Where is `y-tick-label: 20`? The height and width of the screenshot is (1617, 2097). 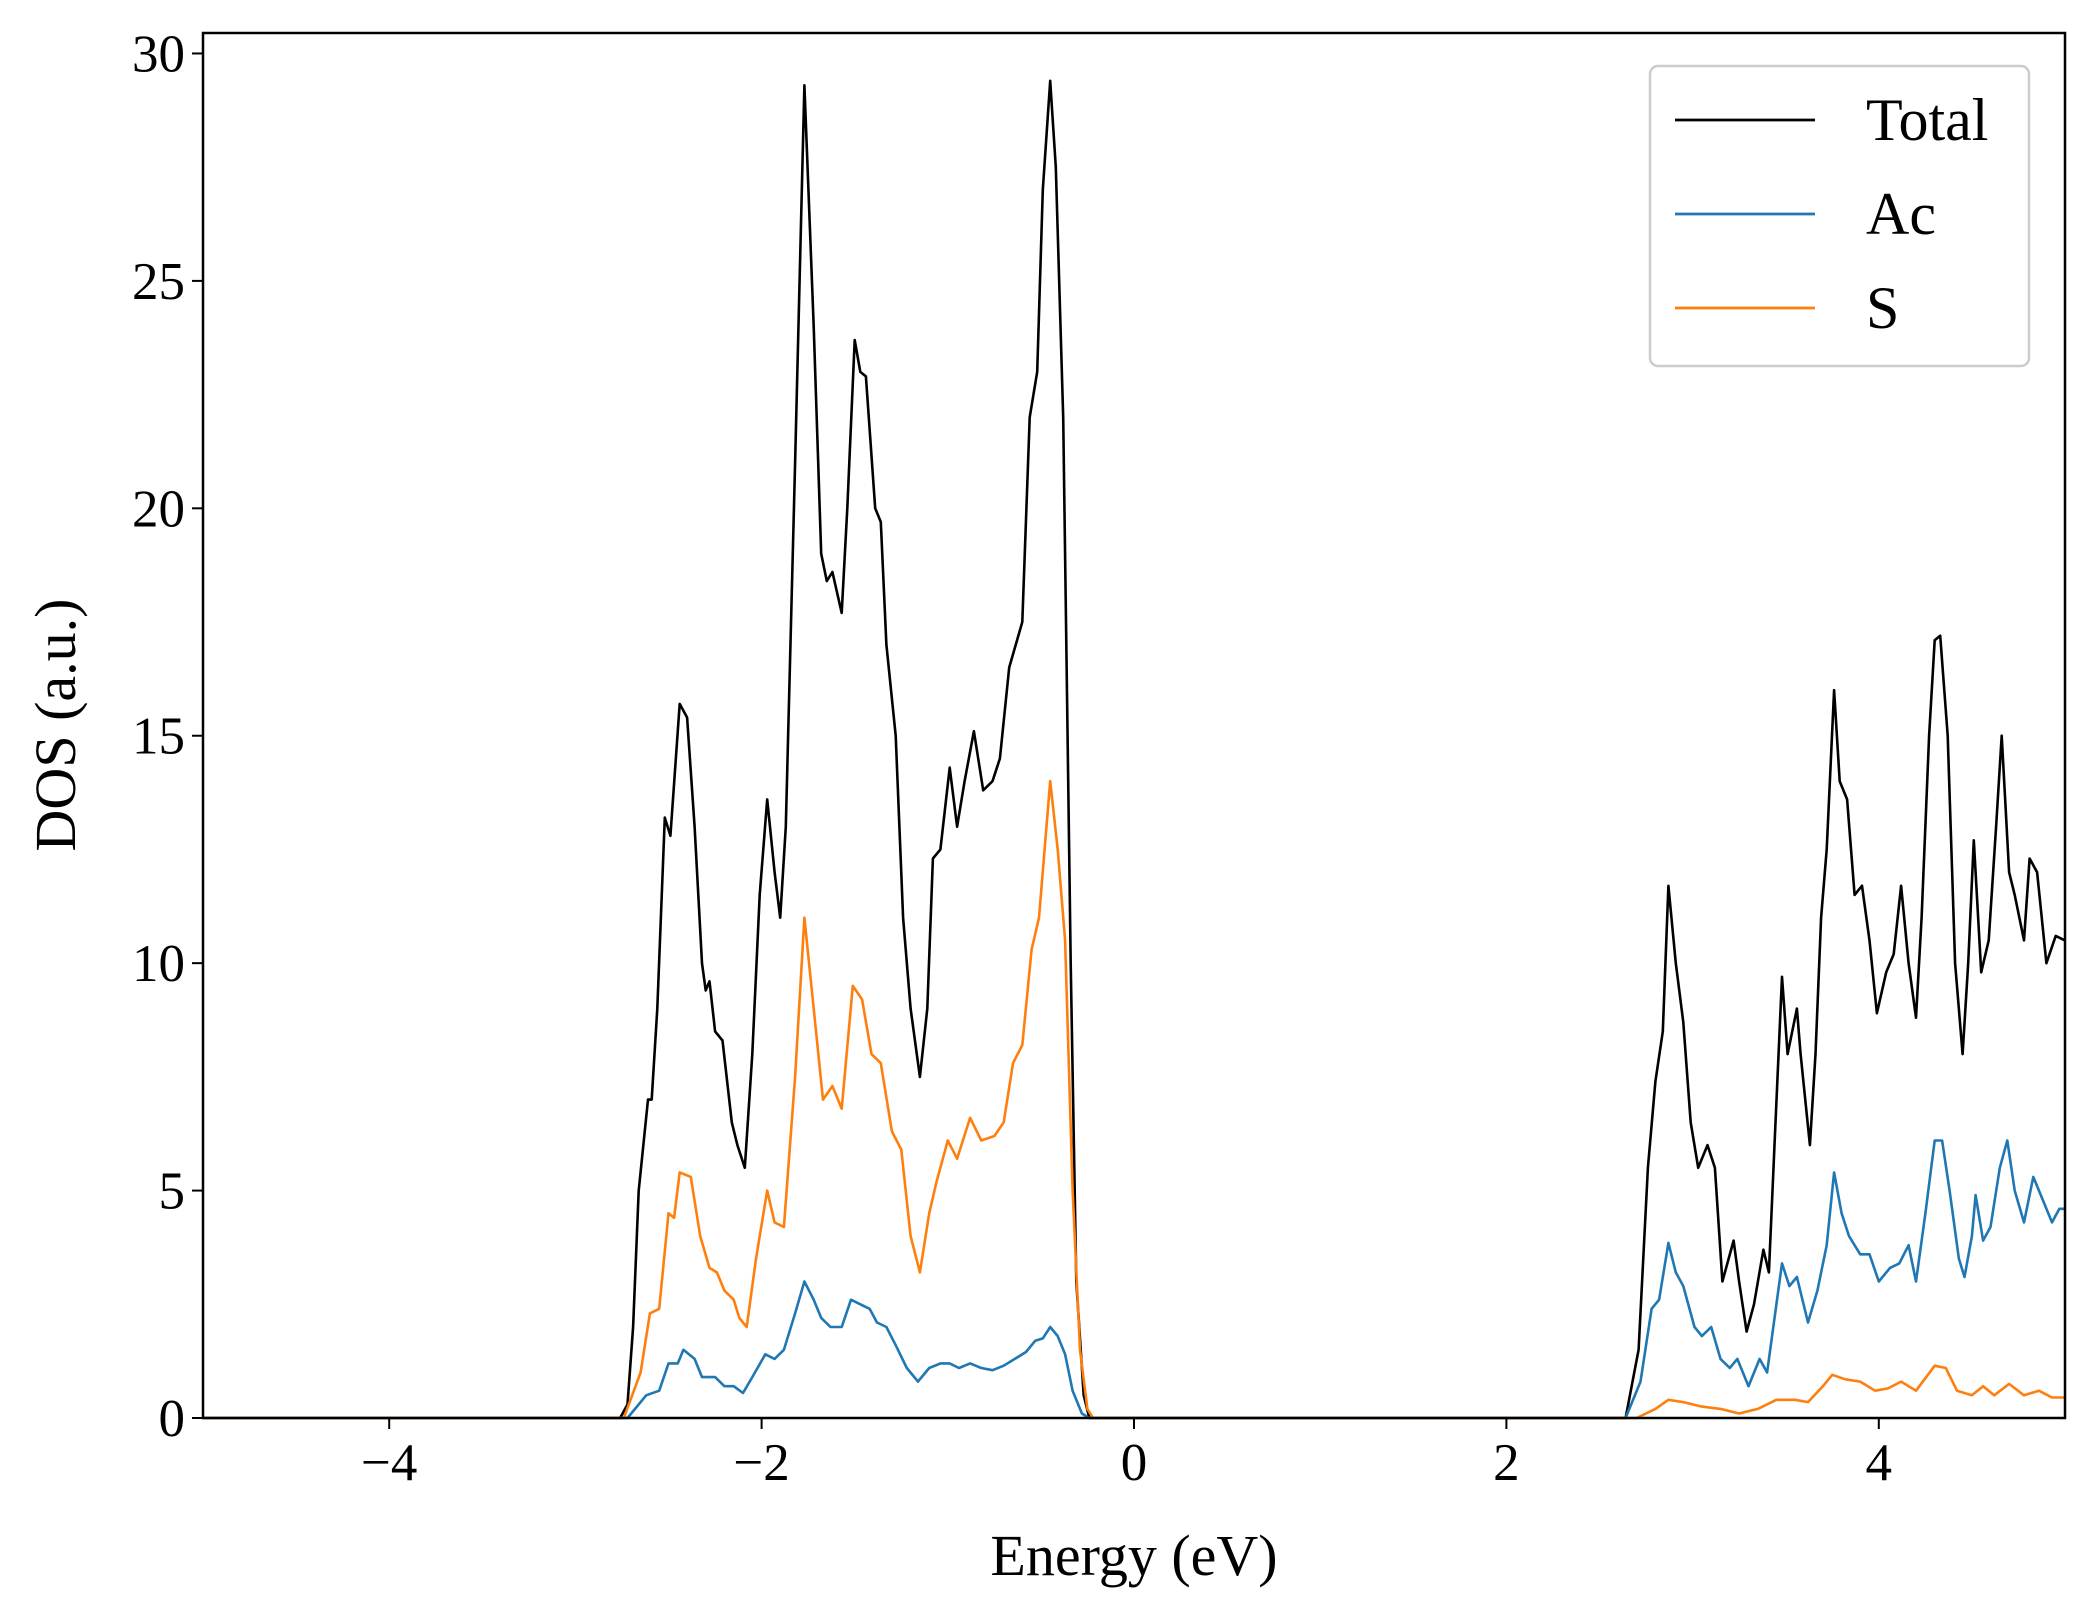 y-tick-label: 20 is located at coordinates (158, 509).